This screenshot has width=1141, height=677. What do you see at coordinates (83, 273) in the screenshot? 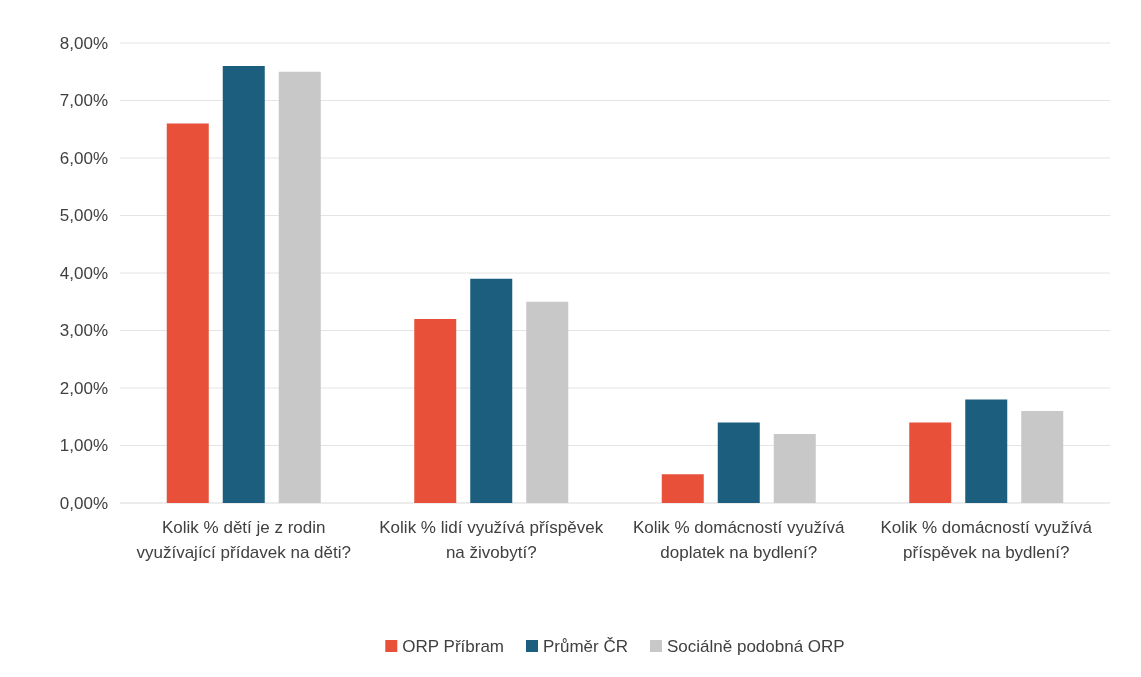
I see `y-tick-label: 4,00%` at bounding box center [83, 273].